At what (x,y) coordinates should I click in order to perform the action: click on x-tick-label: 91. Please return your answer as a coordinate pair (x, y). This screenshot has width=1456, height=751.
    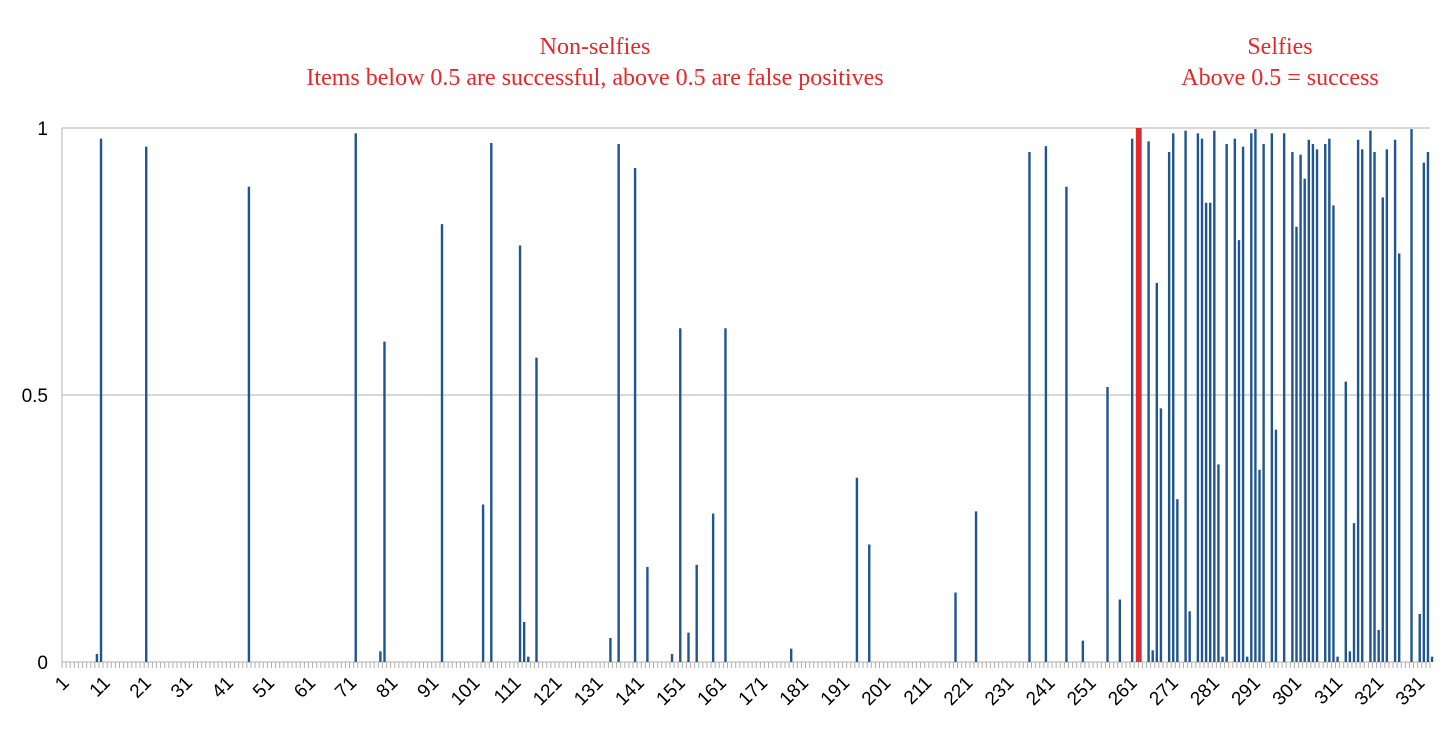
    Looking at the image, I should click on (429, 688).